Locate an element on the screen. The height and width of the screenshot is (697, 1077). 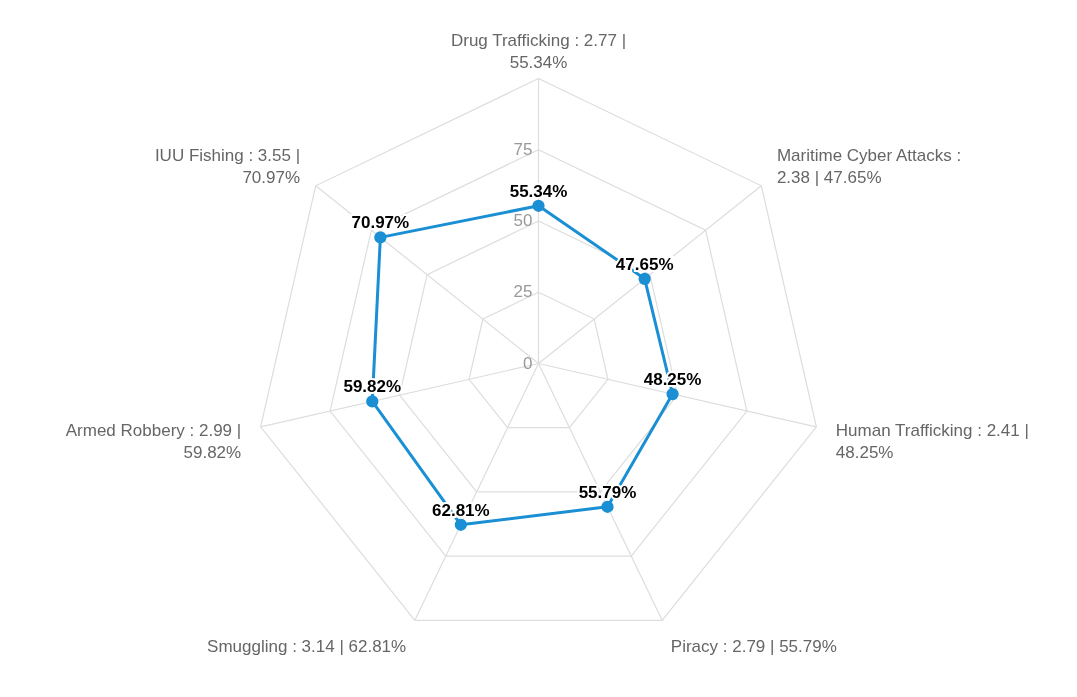
spoke-label: Smuggling : 3.14 | 62.81% is located at coordinates (307, 646).